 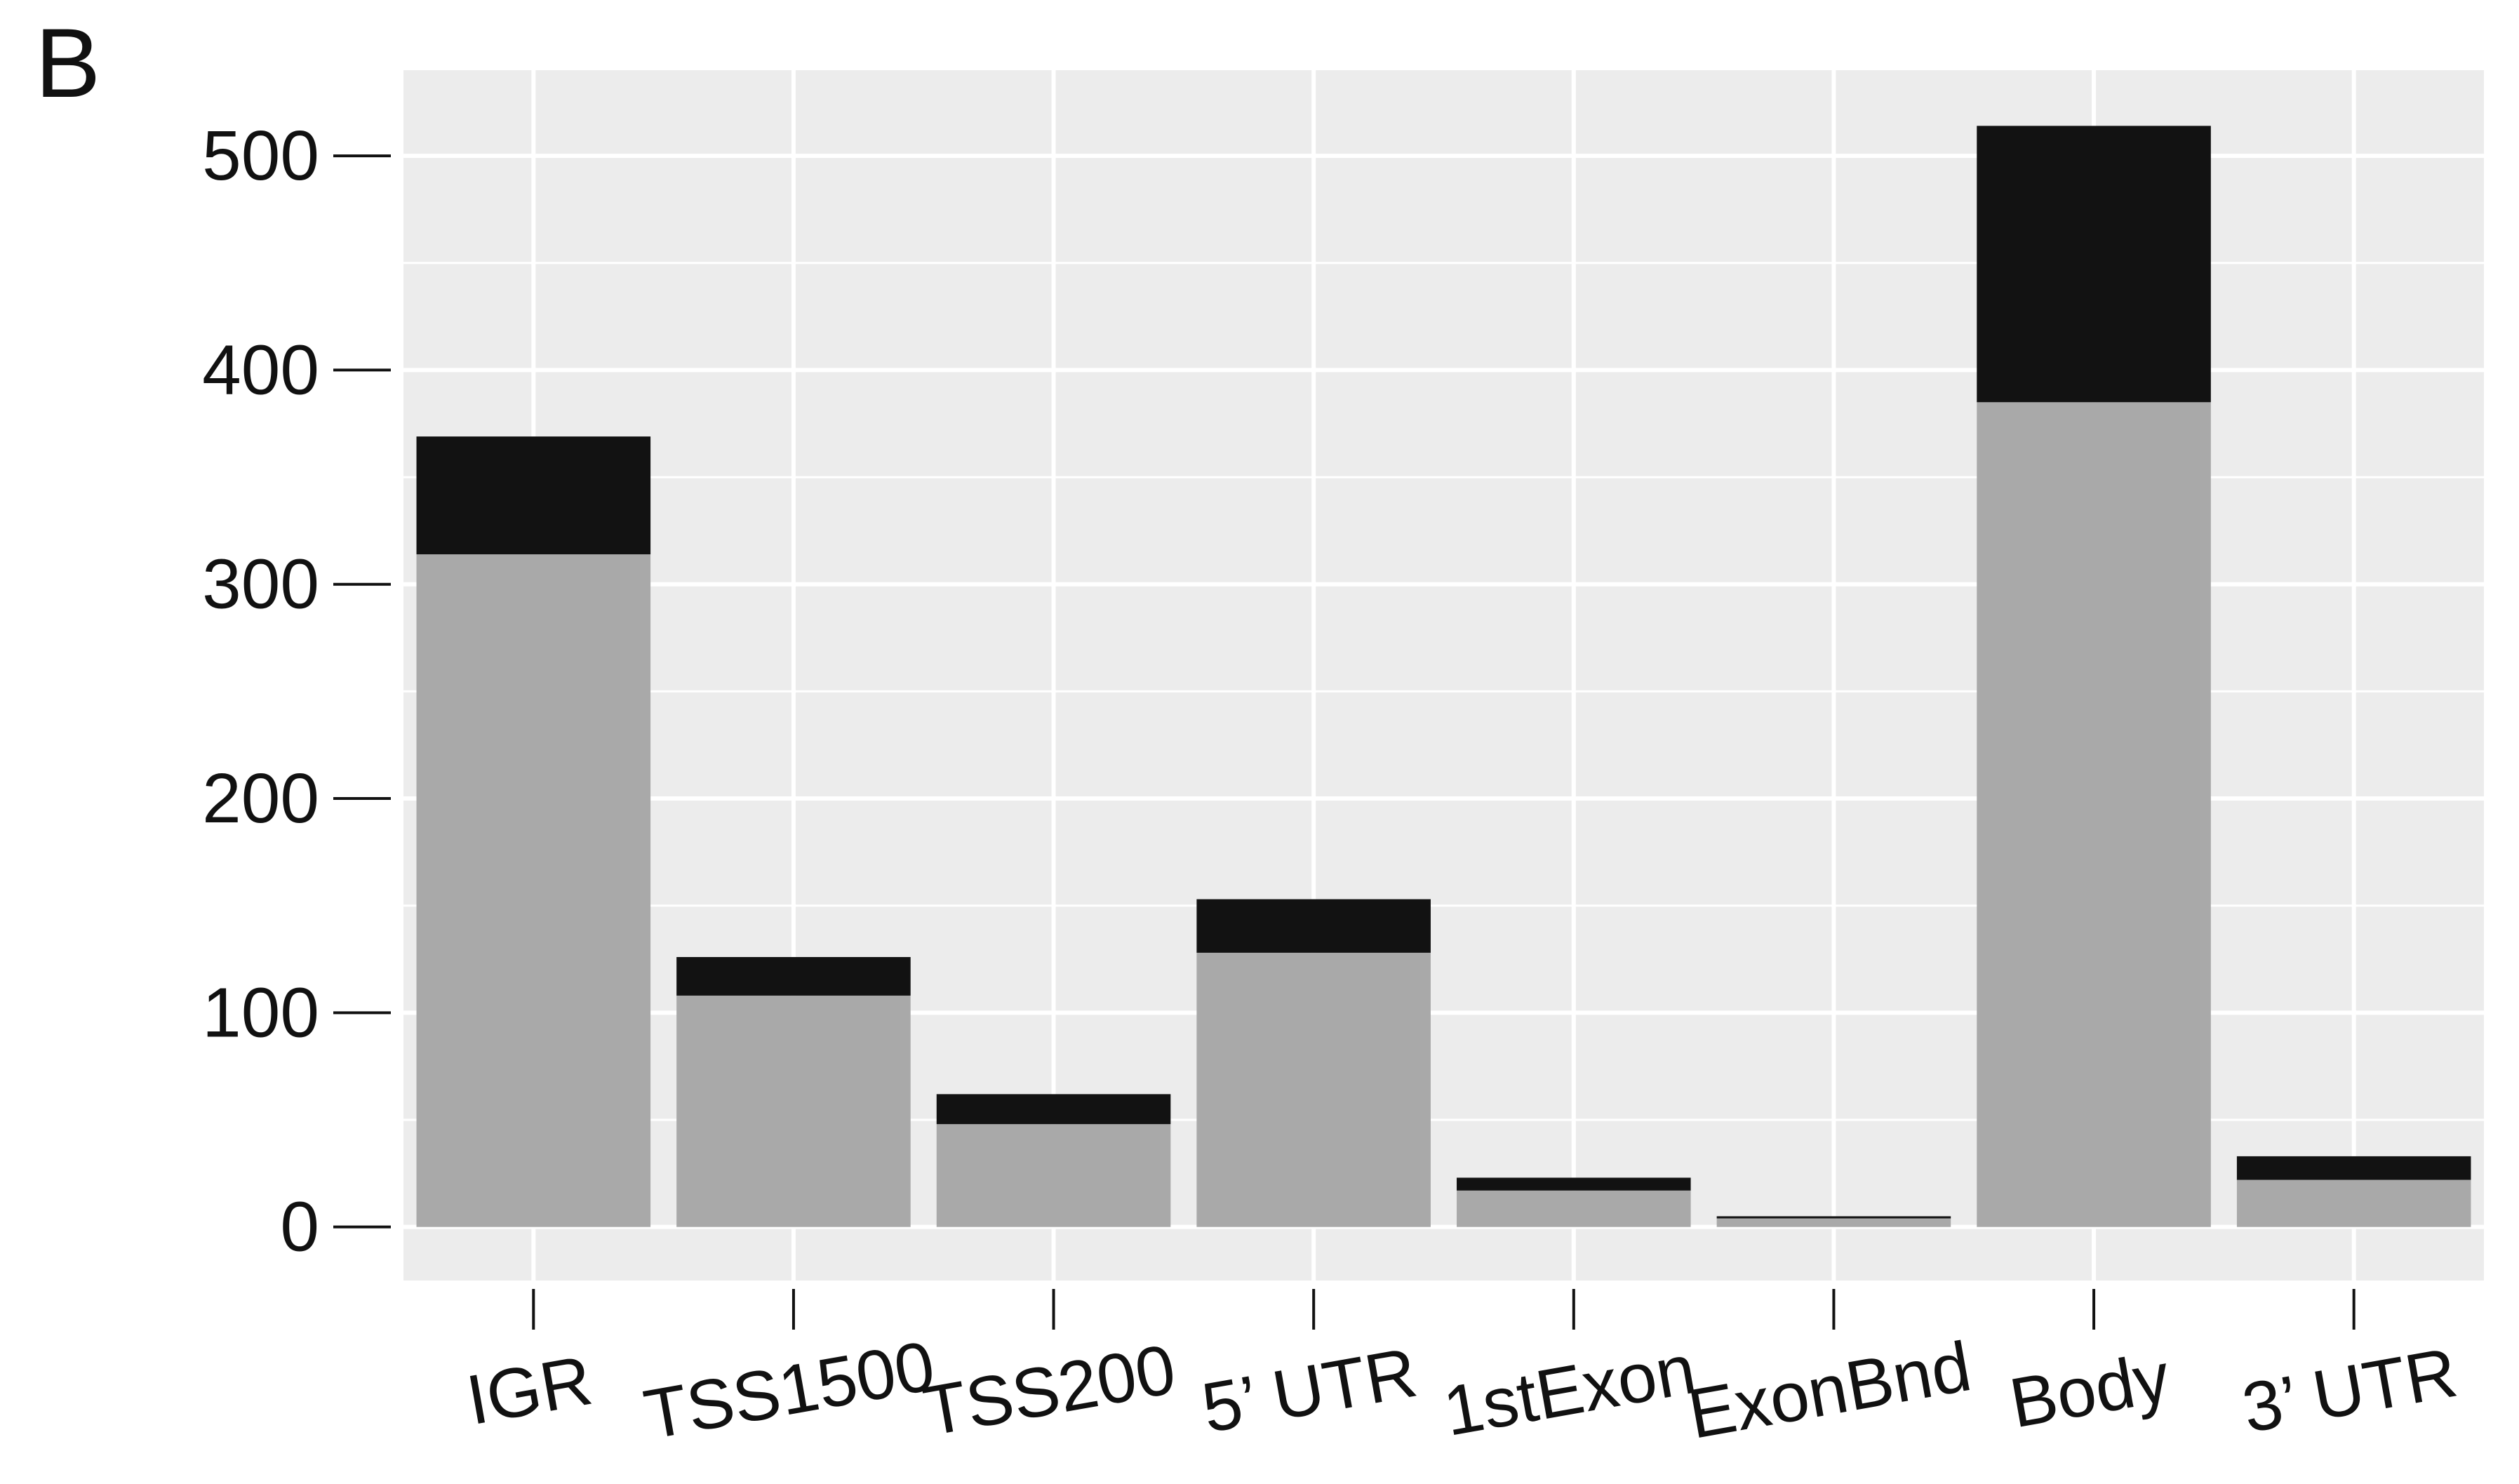 What do you see at coordinates (1569, 1391) in the screenshot?
I see `x-tick-label: 1stExon` at bounding box center [1569, 1391].